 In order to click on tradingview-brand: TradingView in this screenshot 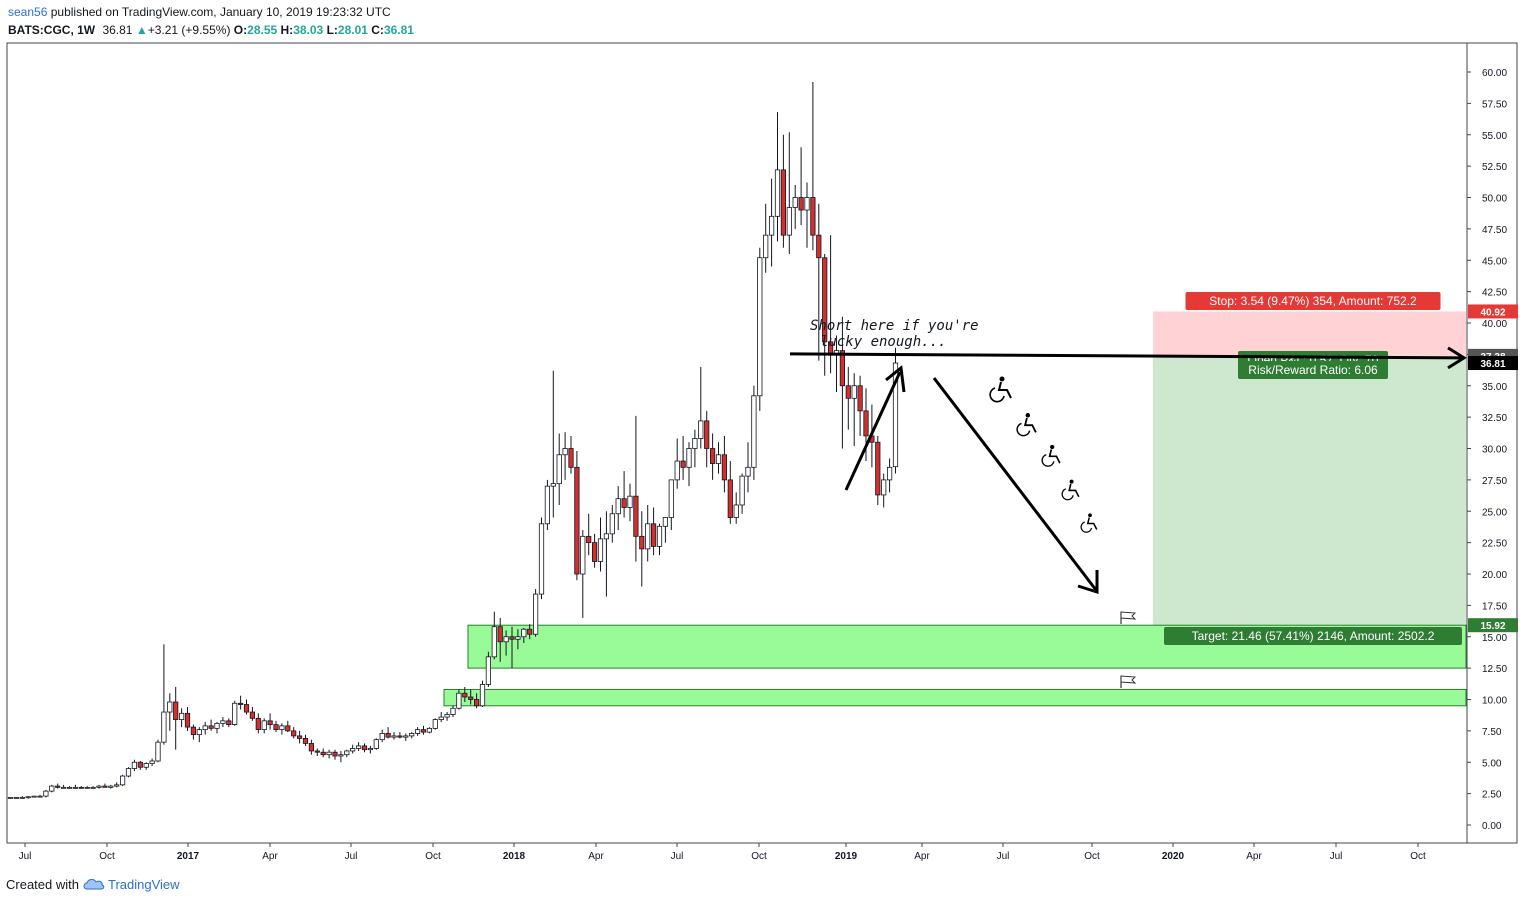, I will do `click(144, 884)`.